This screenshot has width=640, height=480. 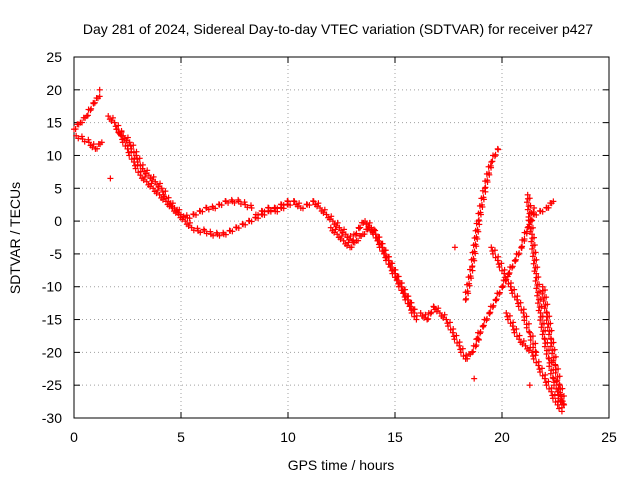 I want to click on x-tick-label: 20, so click(x=502, y=437).